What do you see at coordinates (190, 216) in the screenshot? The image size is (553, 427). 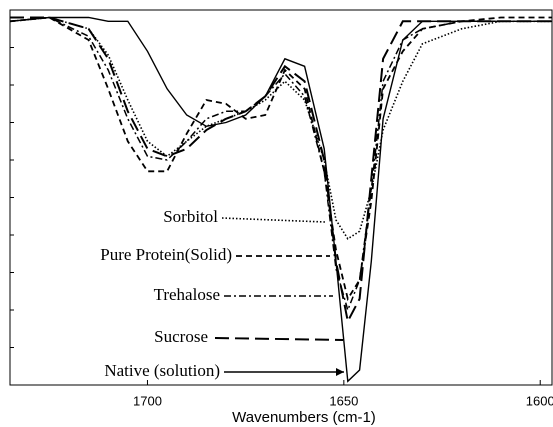 I see `legend-label: Sorbitol` at bounding box center [190, 216].